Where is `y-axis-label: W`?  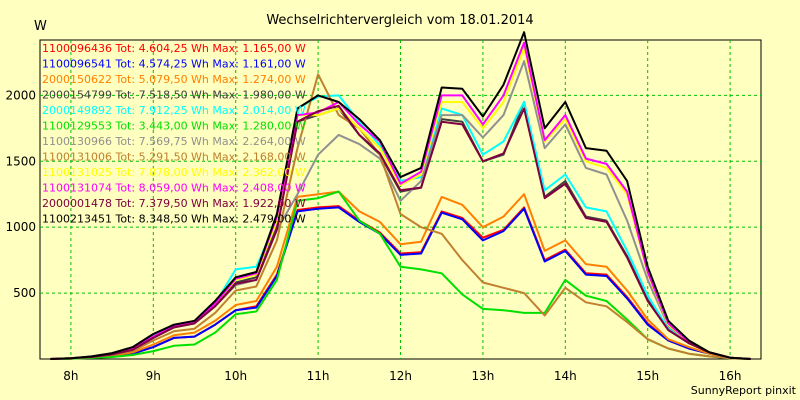
y-axis-label: W is located at coordinates (40, 26).